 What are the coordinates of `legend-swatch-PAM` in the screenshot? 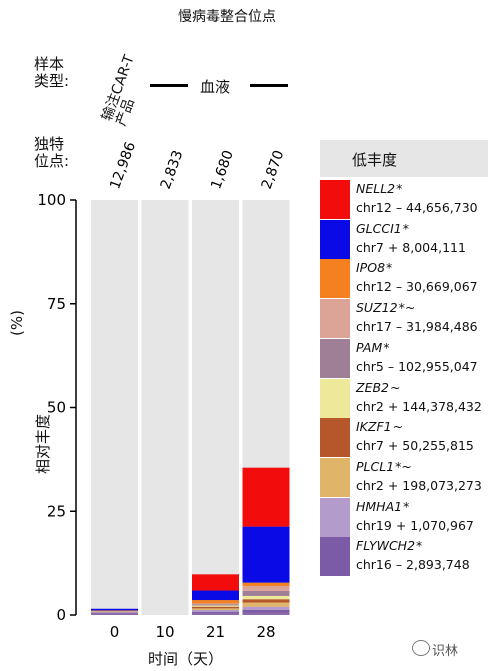 It's located at (335, 358).